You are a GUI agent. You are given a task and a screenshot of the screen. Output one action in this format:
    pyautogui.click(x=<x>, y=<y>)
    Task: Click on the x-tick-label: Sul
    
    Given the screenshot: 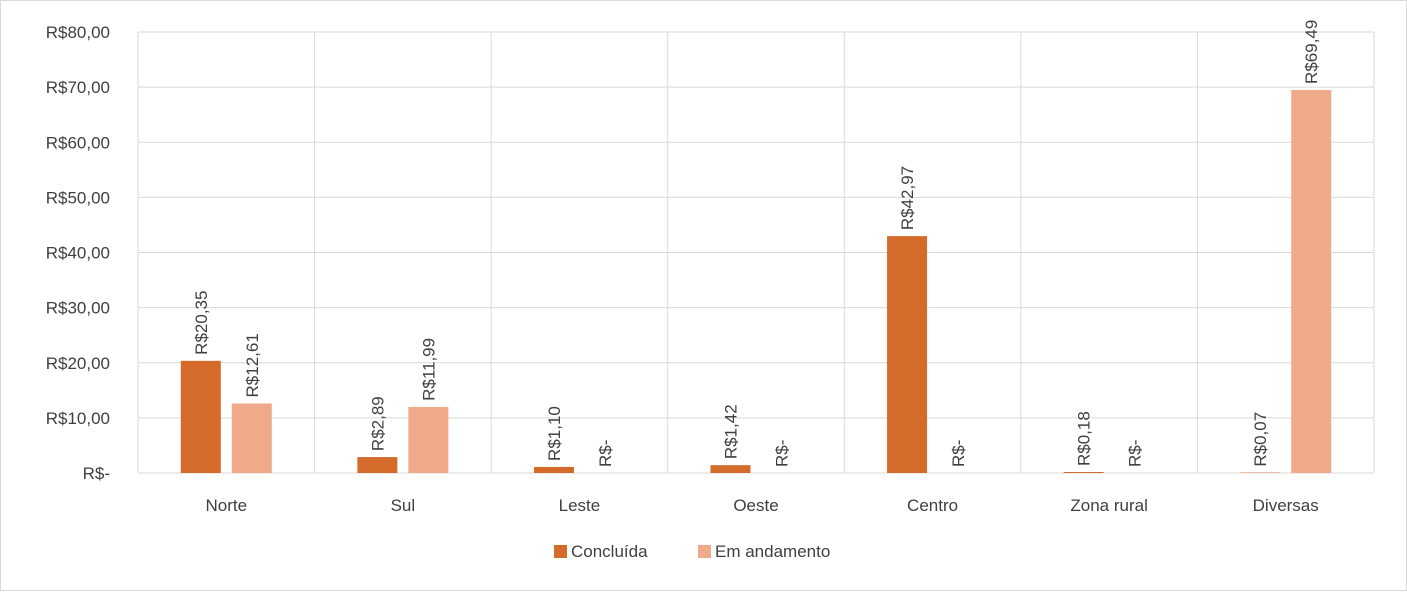 What is the action you would take?
    pyautogui.click(x=403, y=505)
    